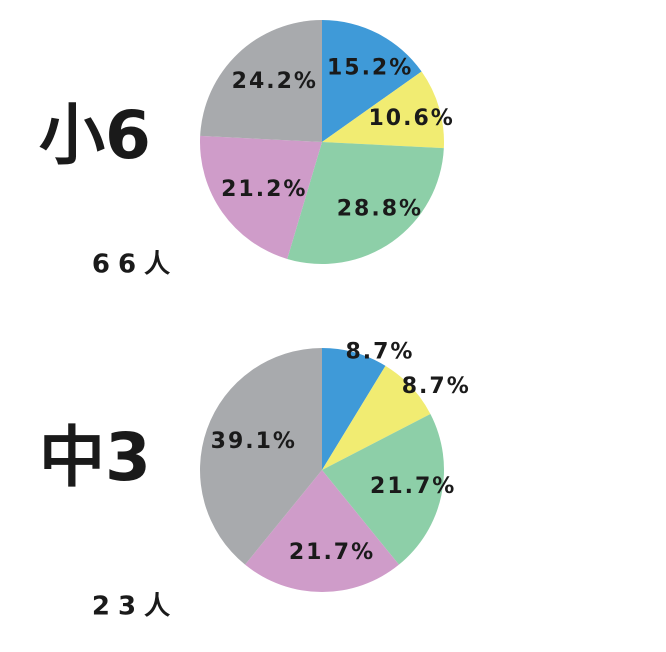 The image size is (666, 652). What do you see at coordinates (135, 265) in the screenshot?
I see `chart-subtitle: 66人` at bounding box center [135, 265].